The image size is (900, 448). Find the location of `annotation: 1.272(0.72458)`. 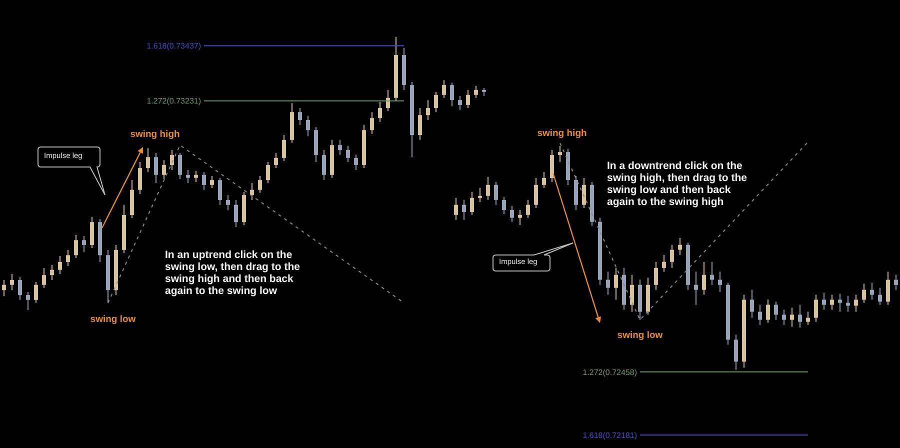

annotation: 1.272(0.72458) is located at coordinates (610, 372).